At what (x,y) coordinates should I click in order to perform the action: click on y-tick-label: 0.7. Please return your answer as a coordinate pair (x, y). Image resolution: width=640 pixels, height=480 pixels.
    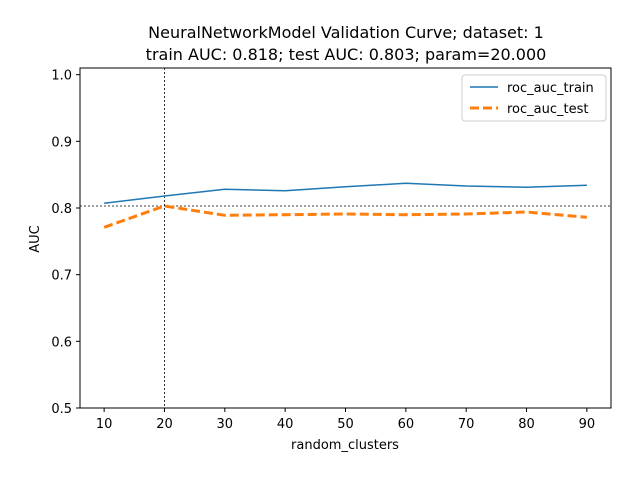
    Looking at the image, I should click on (61, 276).